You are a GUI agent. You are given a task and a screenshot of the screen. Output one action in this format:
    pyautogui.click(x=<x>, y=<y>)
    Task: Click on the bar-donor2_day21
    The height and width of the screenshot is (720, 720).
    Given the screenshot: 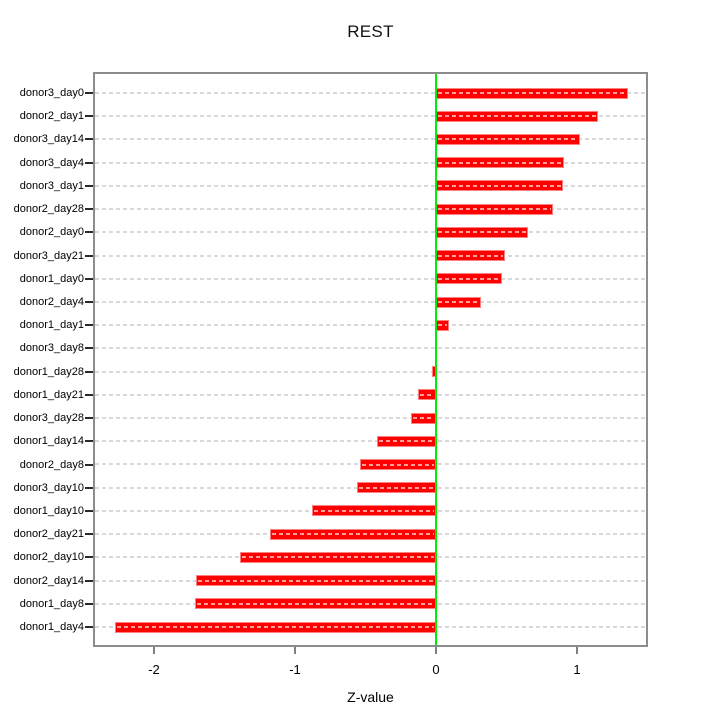 What is the action you would take?
    pyautogui.click(x=352, y=534)
    